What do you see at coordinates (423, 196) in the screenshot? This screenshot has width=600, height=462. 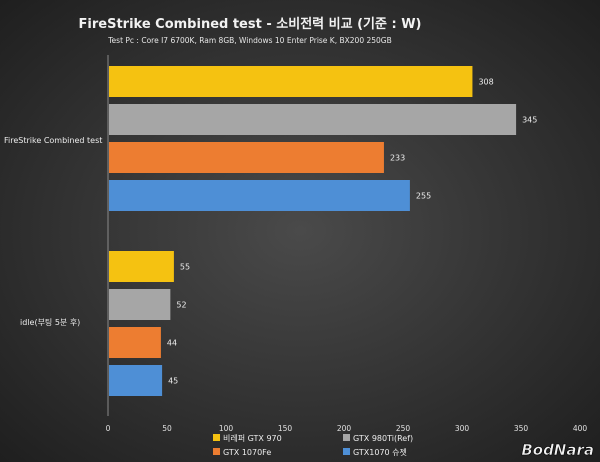 I see `data-label-0-3: 255` at bounding box center [423, 196].